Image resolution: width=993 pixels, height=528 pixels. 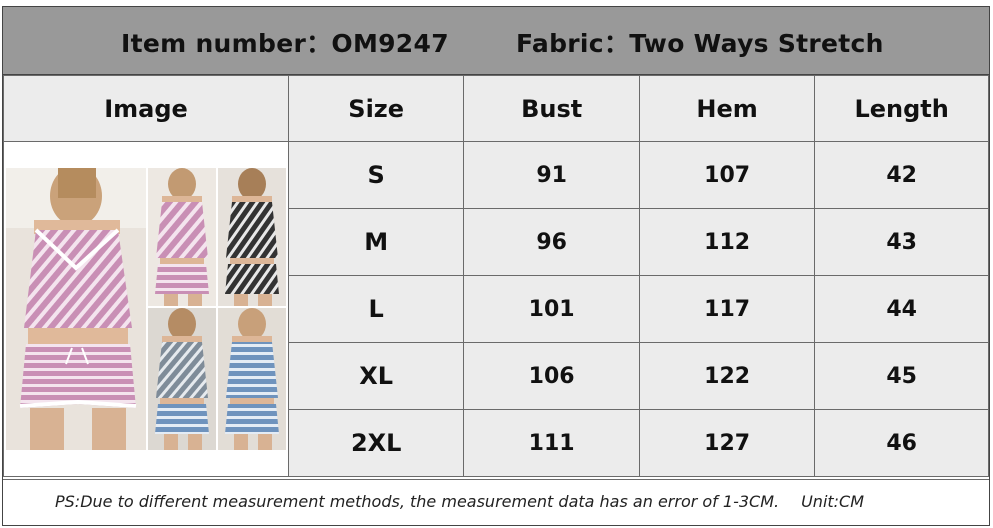 I want to click on photo-pink-stripe-small, so click(x=181, y=237).